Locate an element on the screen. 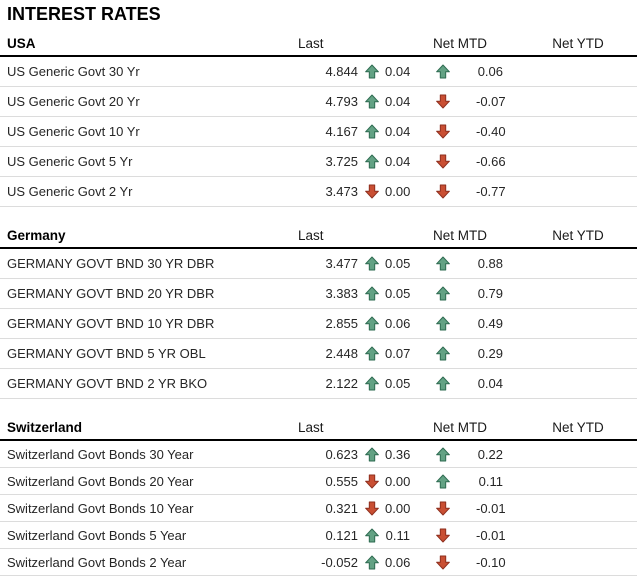 Image resolution: width=637 pixels, height=585 pixels. net-mtd-value: 0.06 is located at coordinates (398, 323).